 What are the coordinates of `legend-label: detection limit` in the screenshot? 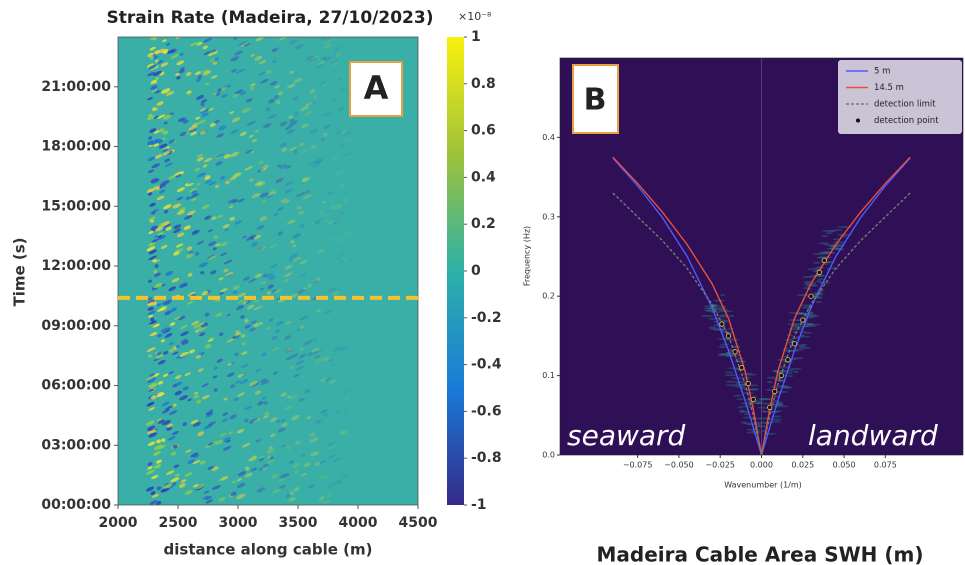 It's located at (905, 105).